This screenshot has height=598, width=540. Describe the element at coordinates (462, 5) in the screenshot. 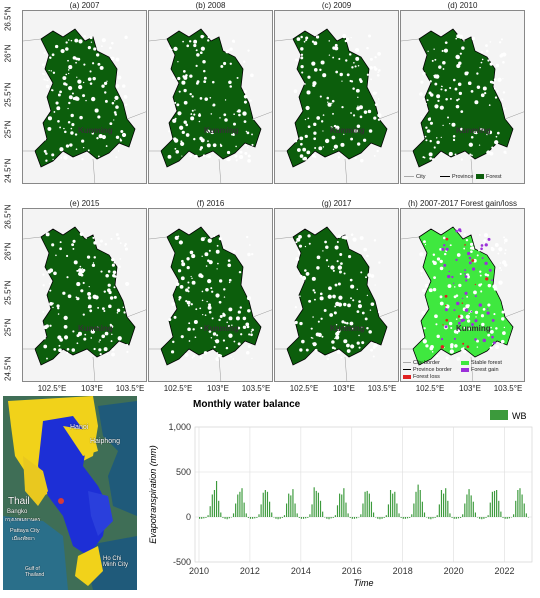

I see `map-panel-title: (d) 2010` at that location.